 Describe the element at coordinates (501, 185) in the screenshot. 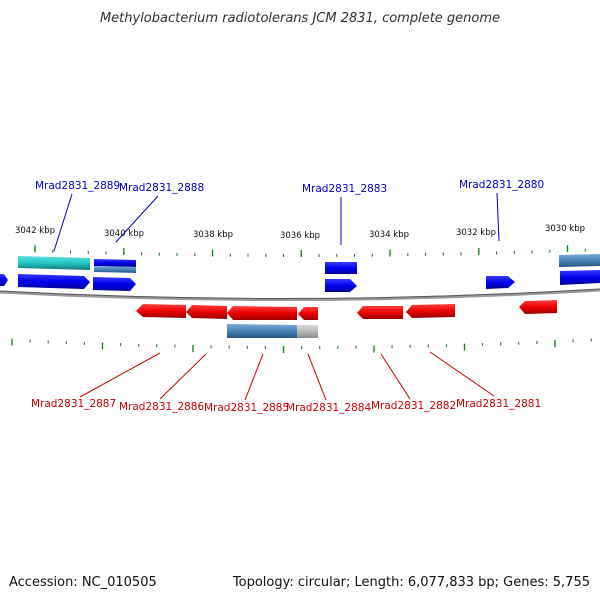

I see `gene-label-mrad2831-2880: Mrad2831_2880` at that location.